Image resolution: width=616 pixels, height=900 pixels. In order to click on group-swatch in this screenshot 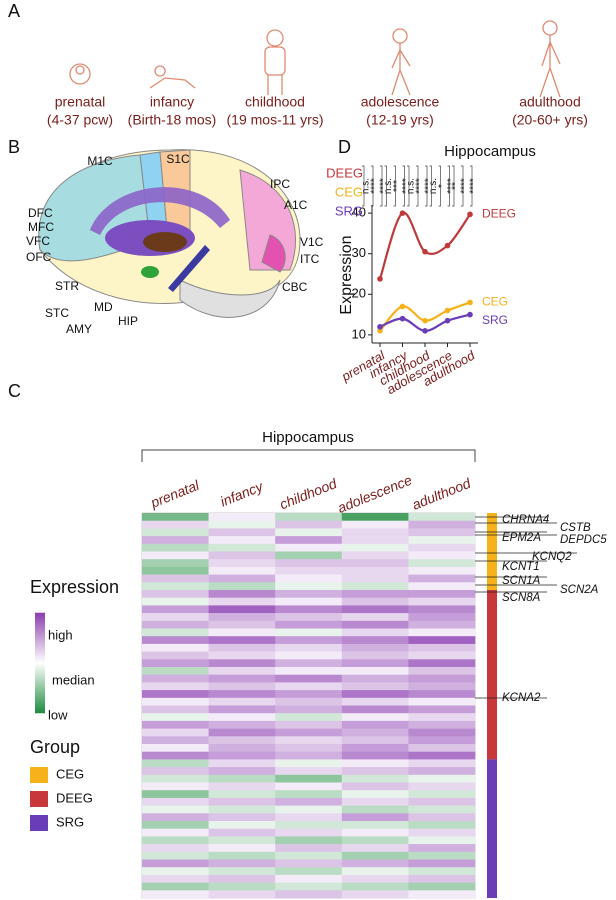, I will do `click(39, 799)`.